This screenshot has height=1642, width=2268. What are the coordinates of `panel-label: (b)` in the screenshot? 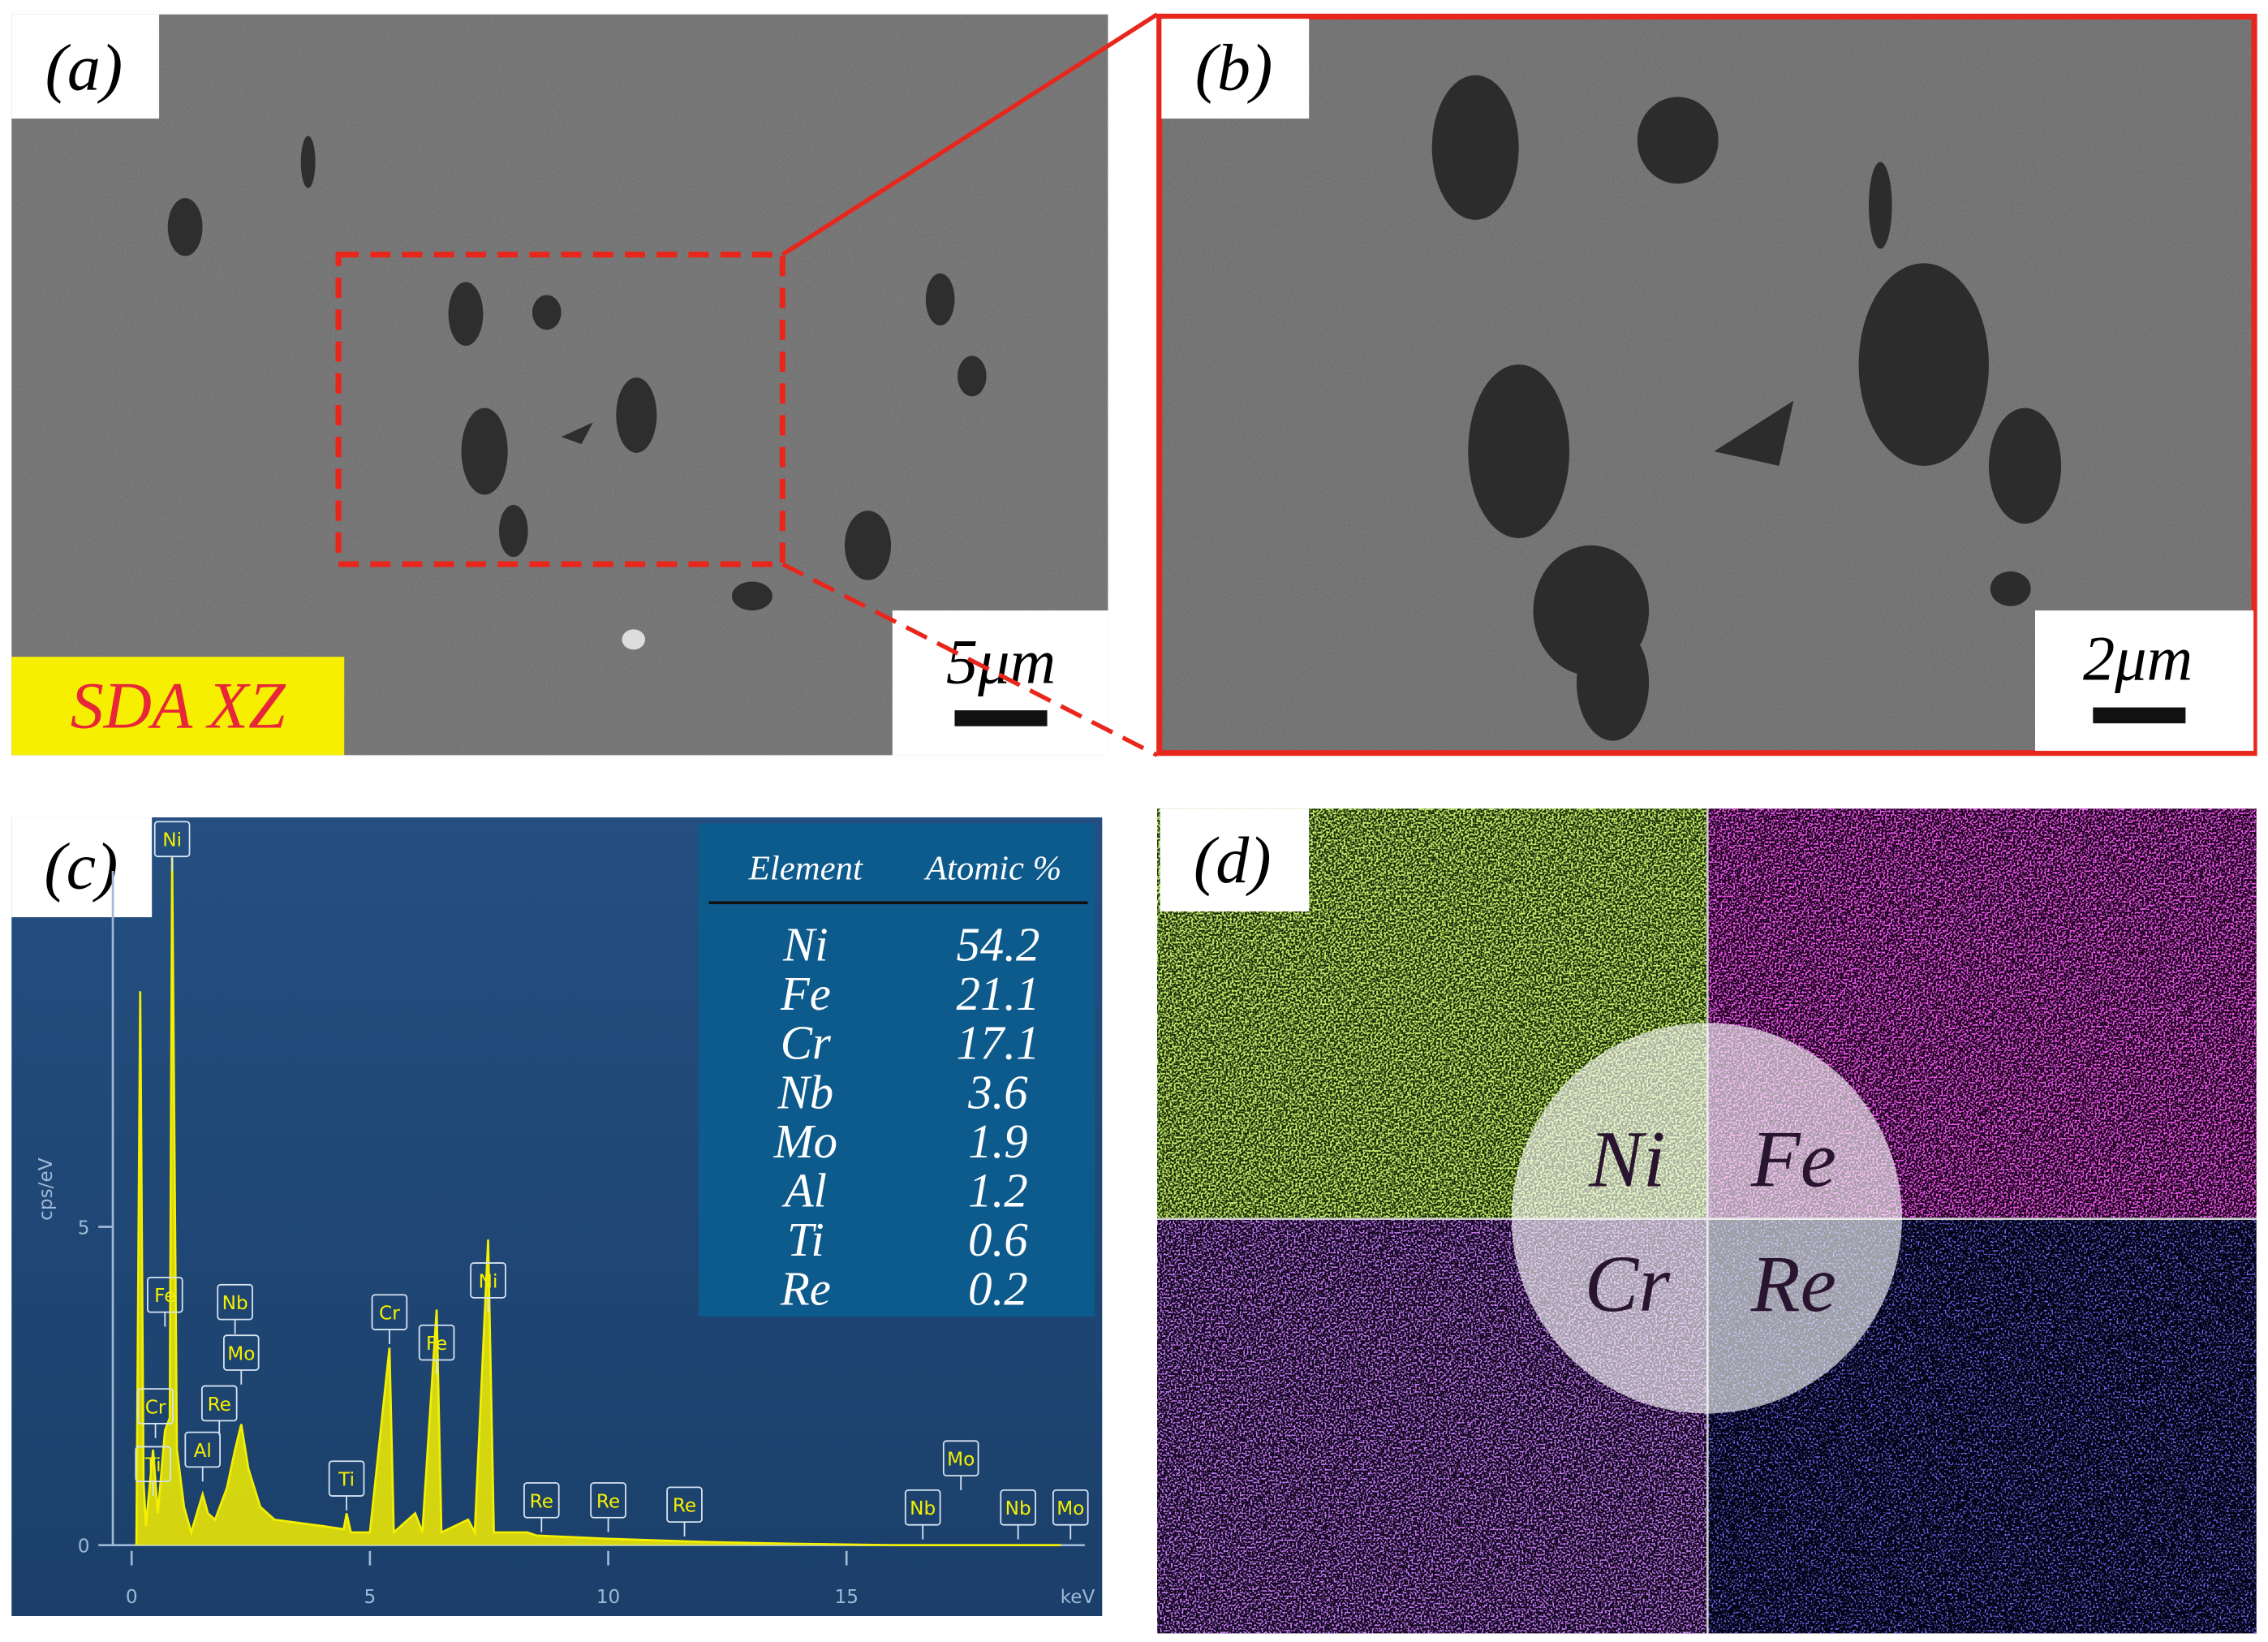 It's located at (1234, 67).